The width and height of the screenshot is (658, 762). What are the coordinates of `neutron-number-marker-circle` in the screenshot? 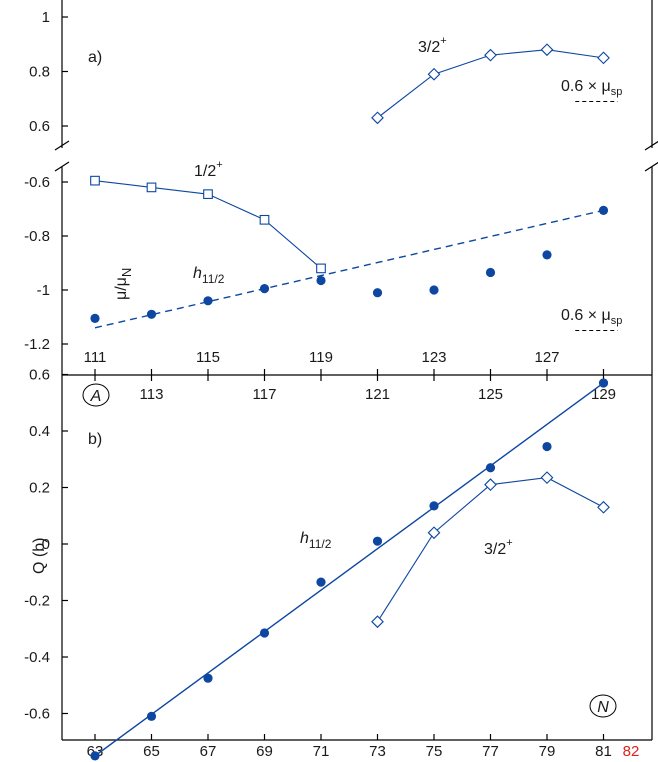 It's located at (603, 706).